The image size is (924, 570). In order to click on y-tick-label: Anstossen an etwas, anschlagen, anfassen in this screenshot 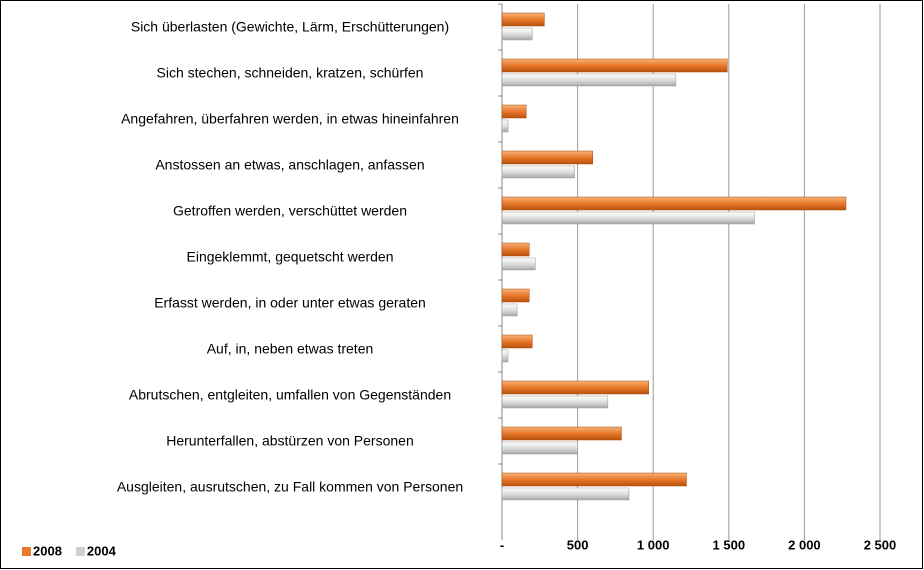, I will do `click(290, 164)`.